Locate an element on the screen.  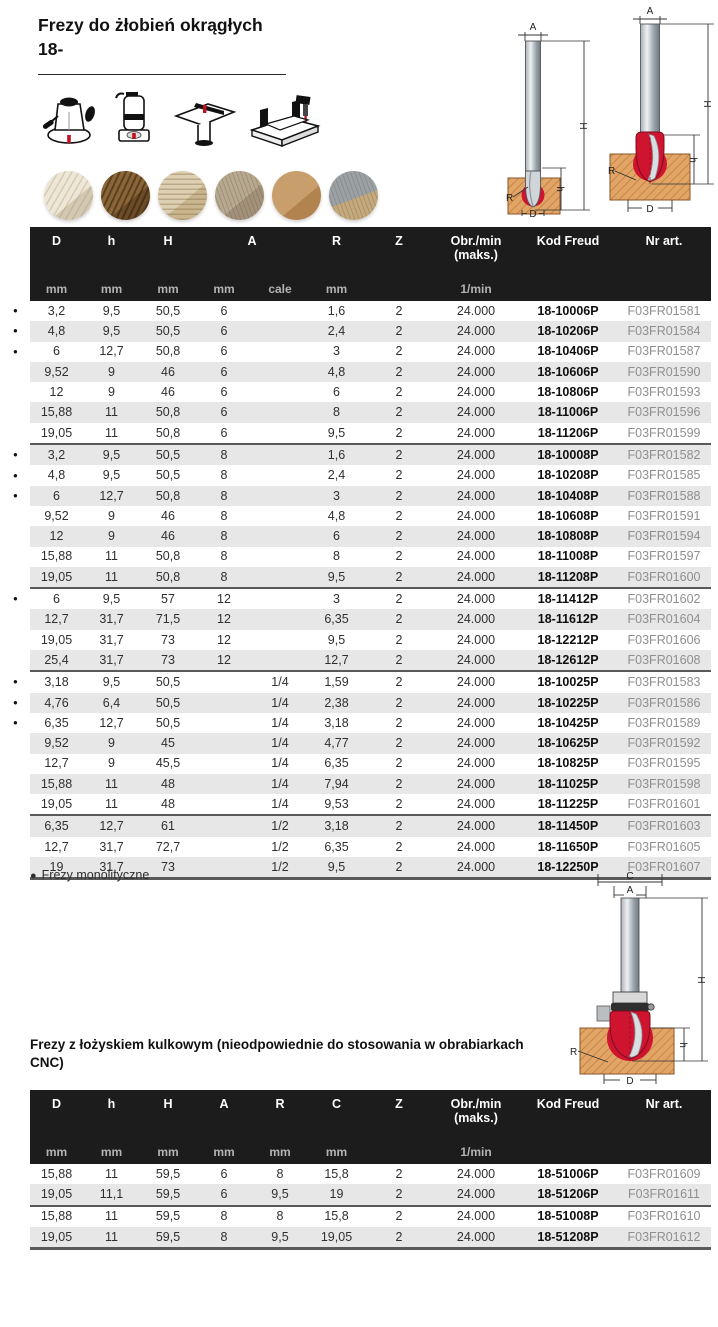
cell-H: 59,5 is located at coordinates (168, 1215).